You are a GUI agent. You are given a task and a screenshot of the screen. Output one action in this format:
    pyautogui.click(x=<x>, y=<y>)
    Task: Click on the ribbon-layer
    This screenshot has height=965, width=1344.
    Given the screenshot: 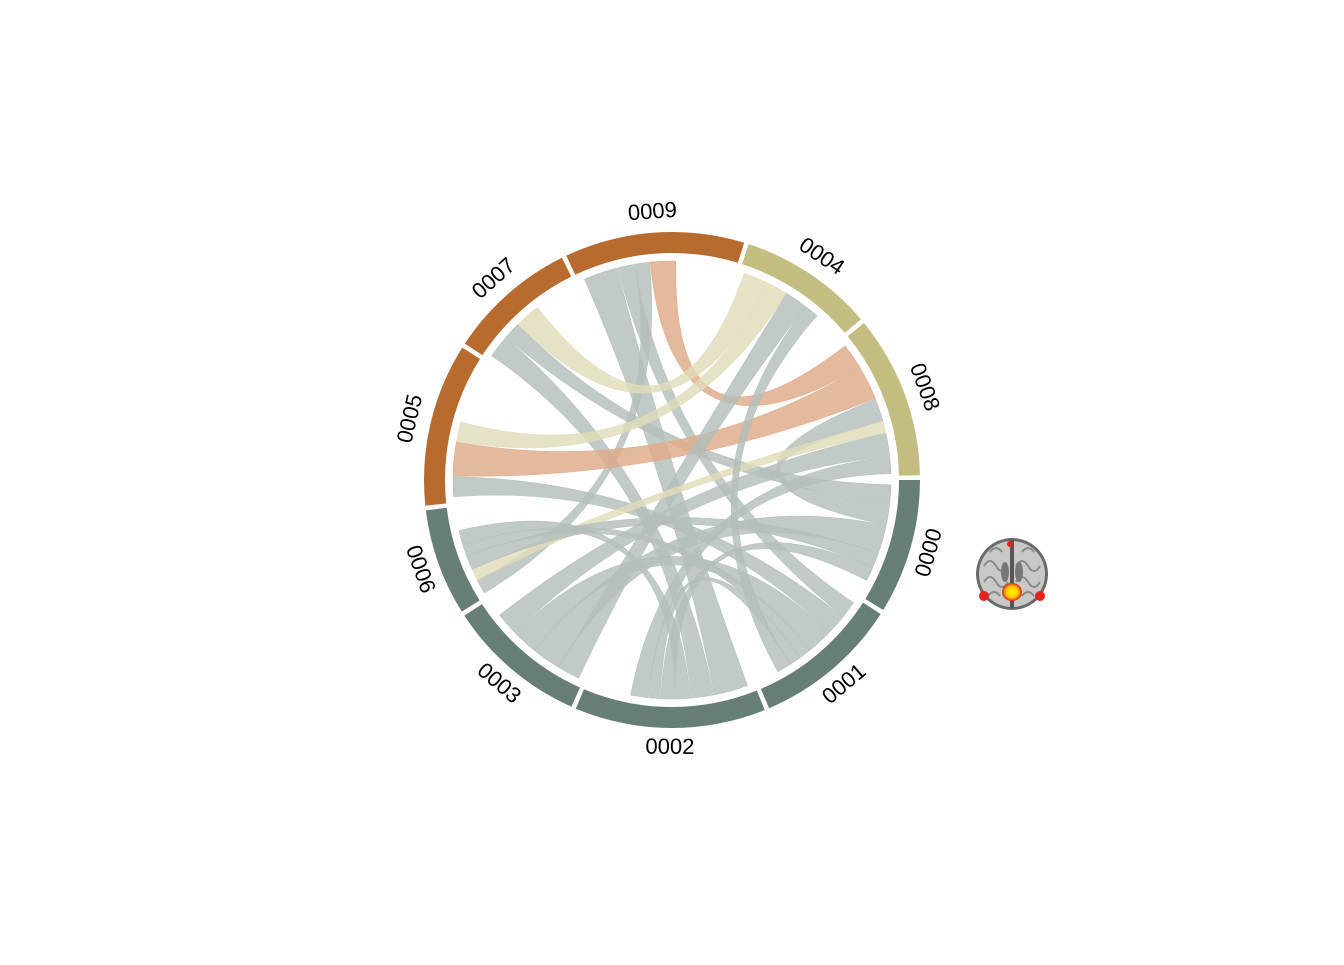 What is the action you would take?
    pyautogui.click(x=672, y=480)
    